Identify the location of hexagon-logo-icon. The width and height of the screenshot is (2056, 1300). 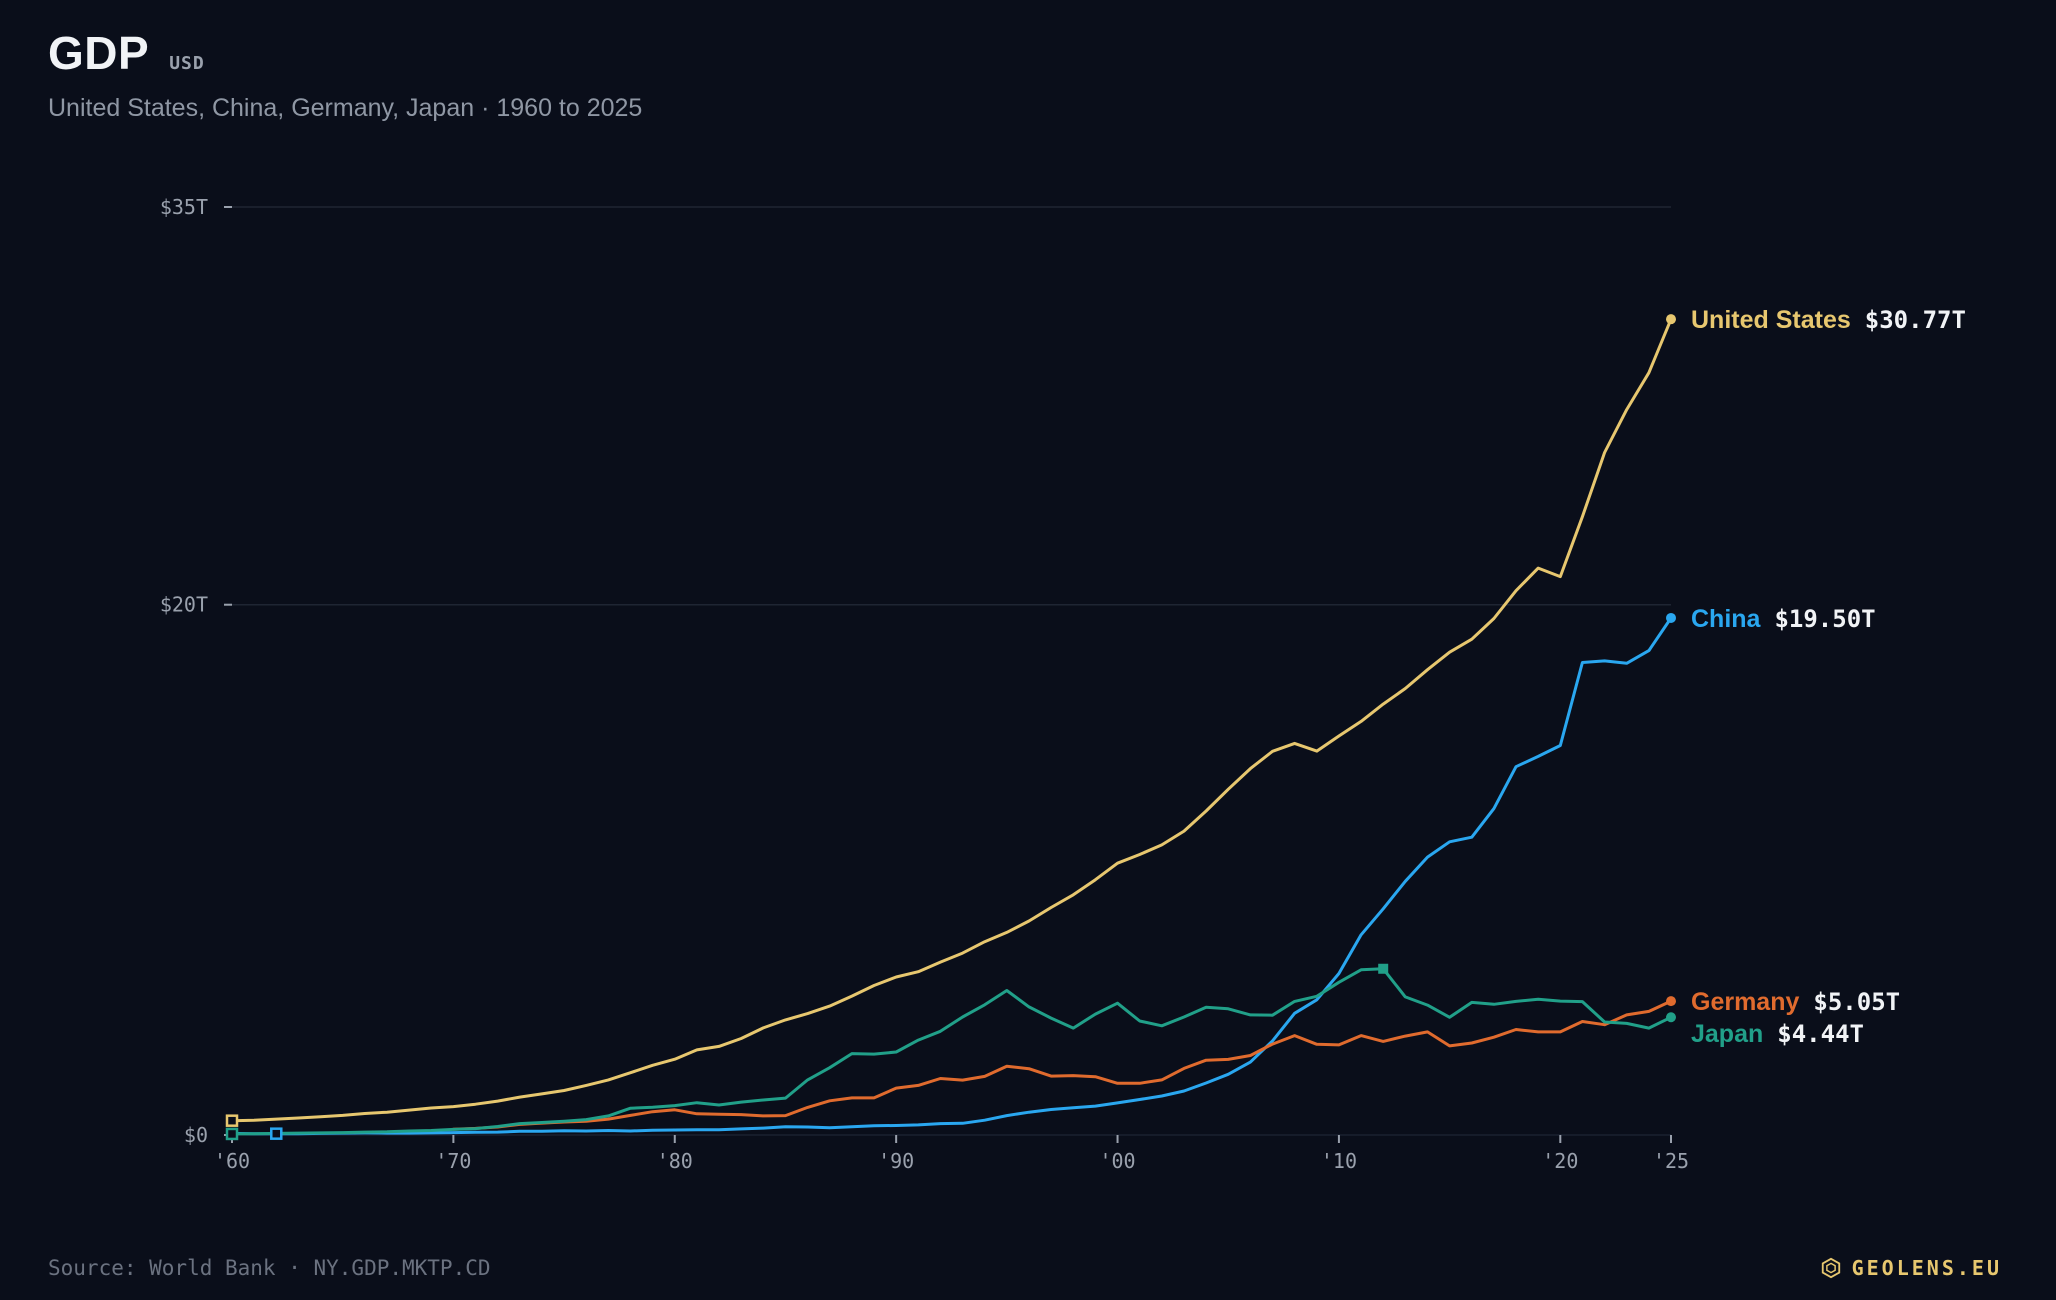
(1830, 1268).